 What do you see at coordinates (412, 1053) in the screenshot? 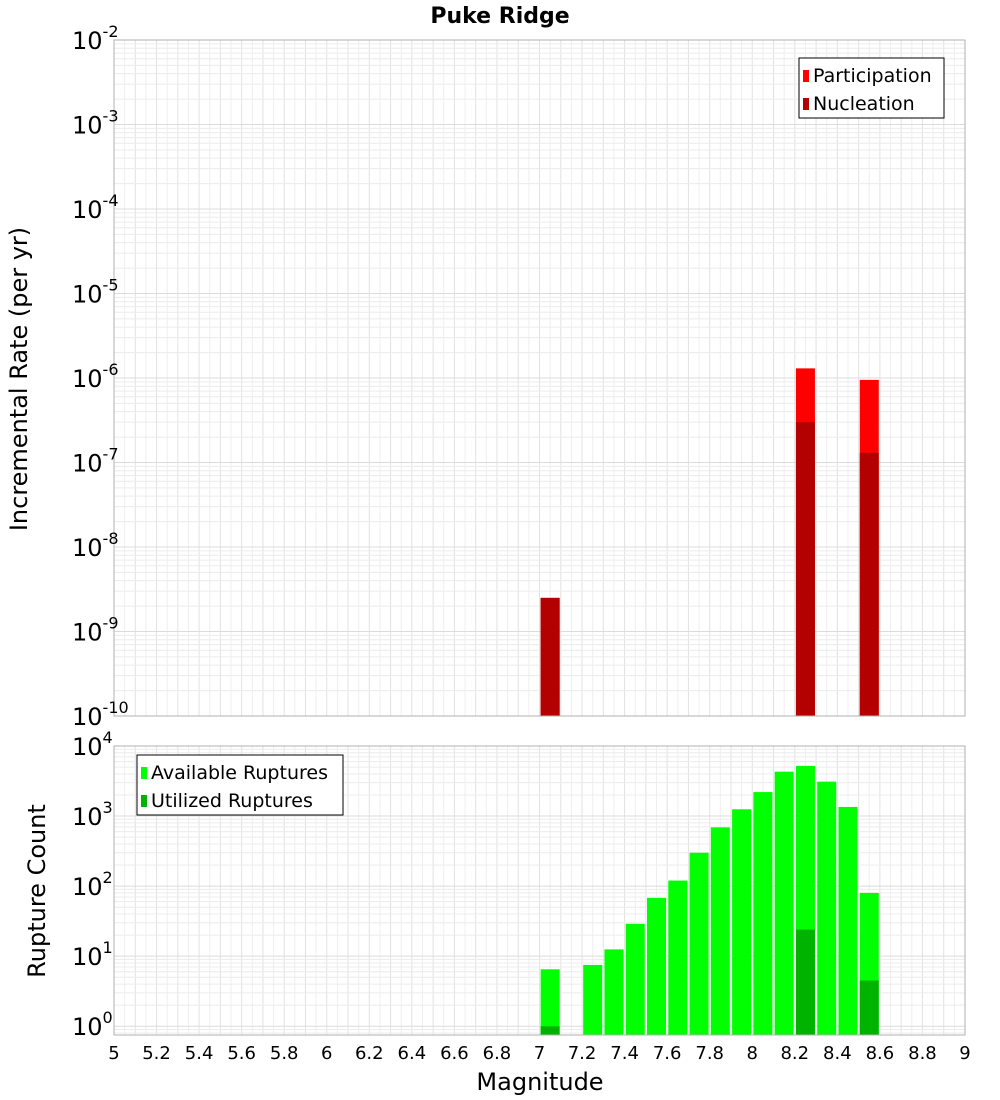
I see `x-tick-label: 6.4` at bounding box center [412, 1053].